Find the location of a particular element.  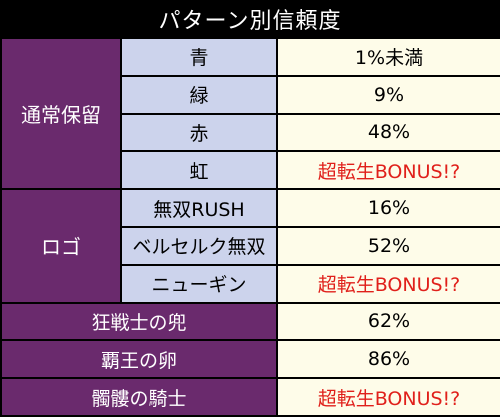

pattern-label: ベルセルク無双 is located at coordinates (199, 245).